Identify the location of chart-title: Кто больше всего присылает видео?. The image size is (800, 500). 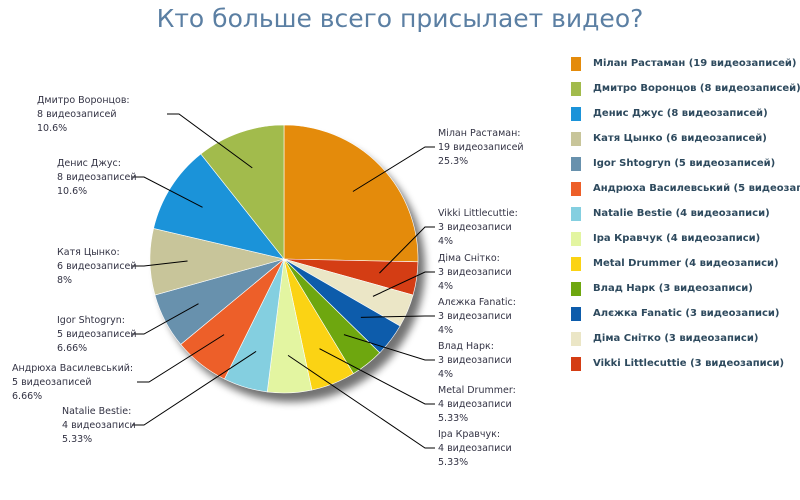
(400, 18).